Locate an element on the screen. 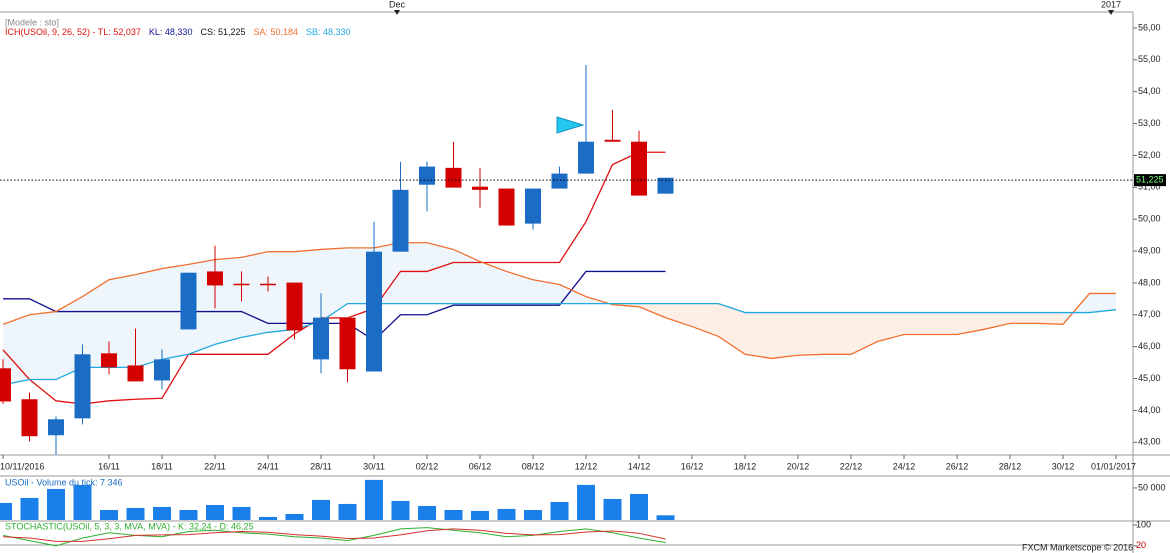 This screenshot has width=1170, height=553. x-tick-label: 18/11 is located at coordinates (162, 466).